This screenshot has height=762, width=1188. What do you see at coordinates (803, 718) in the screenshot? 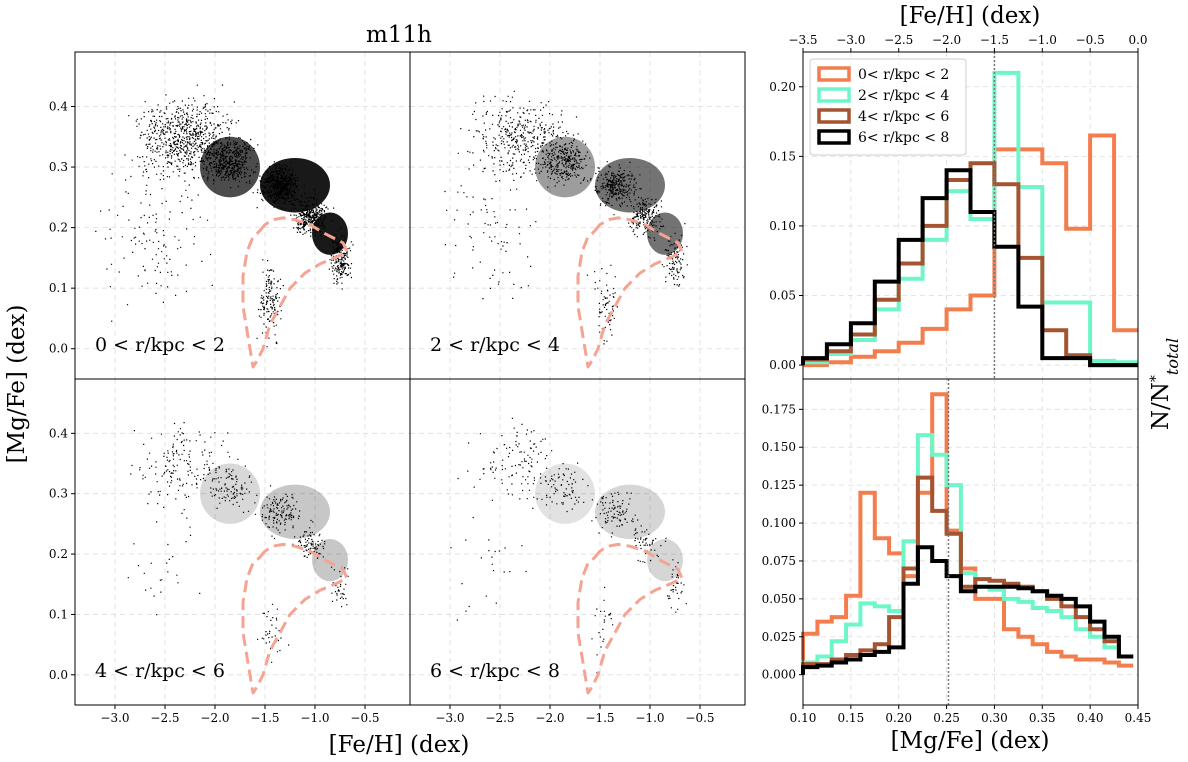
I see `x-tick-label: 0.10` at bounding box center [803, 718].